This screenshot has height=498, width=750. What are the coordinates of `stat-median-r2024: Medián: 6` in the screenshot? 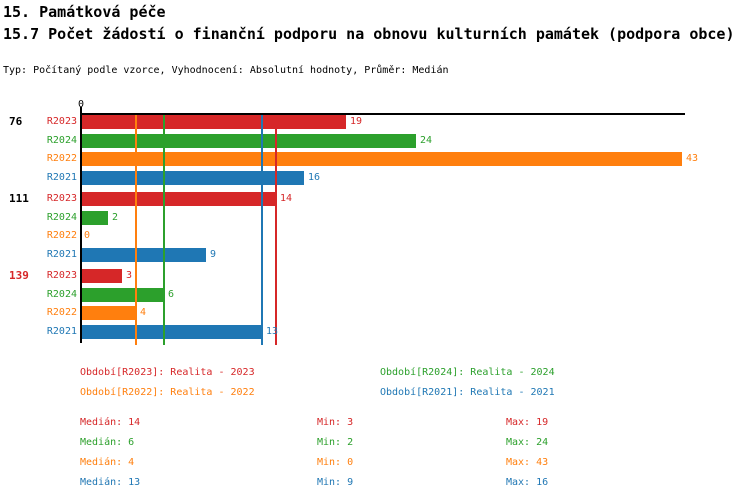 It's located at (107, 442).